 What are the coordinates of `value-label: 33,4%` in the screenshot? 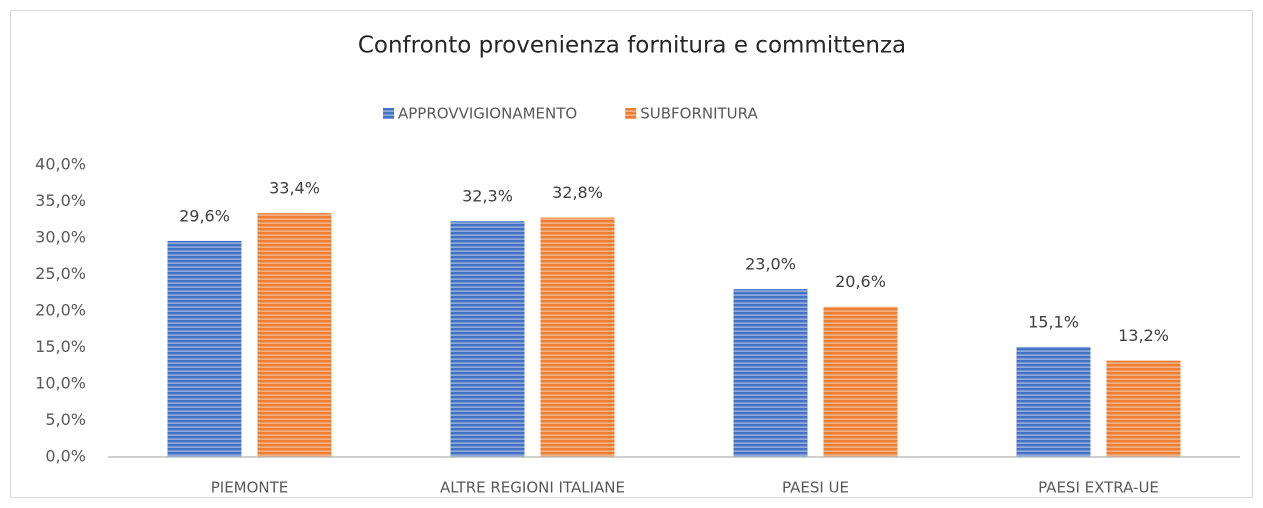 It's located at (294, 188).